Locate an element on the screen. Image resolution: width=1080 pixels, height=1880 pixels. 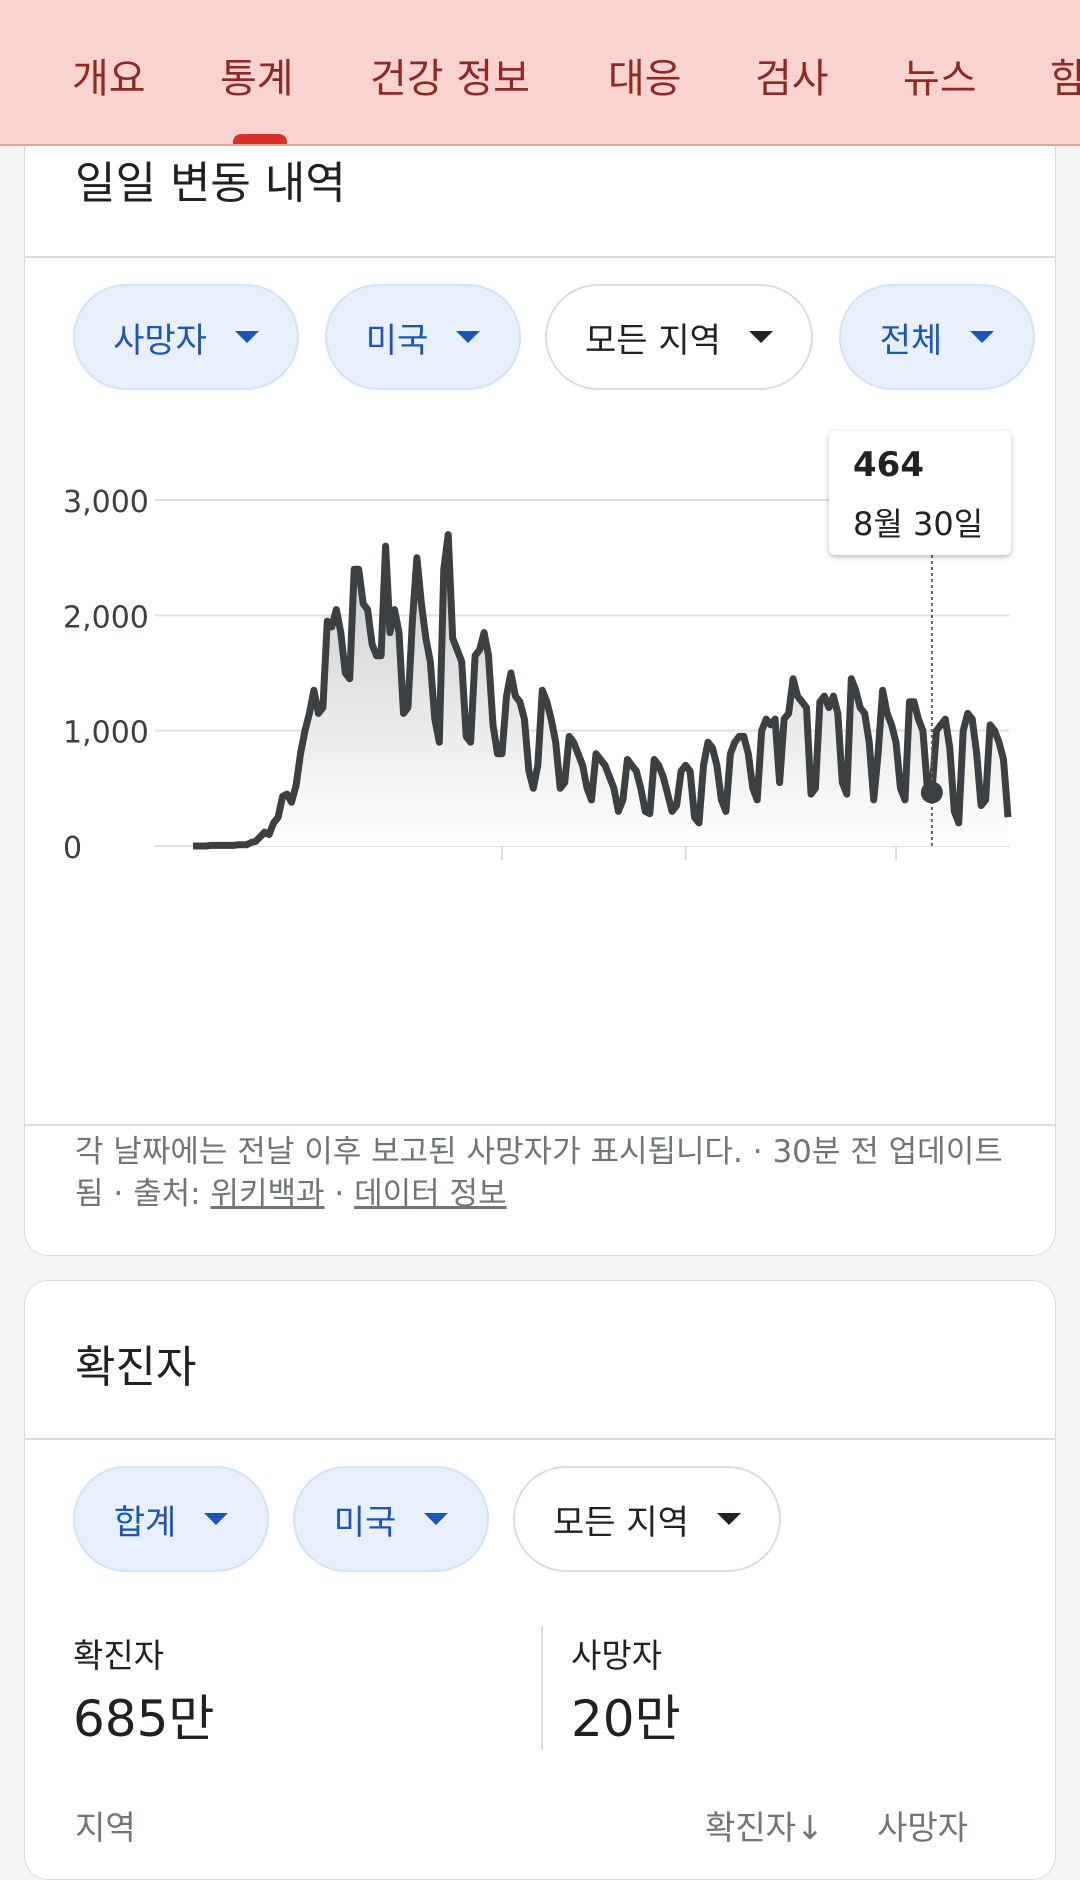
chip-label: 사망자 is located at coordinates (160, 340).